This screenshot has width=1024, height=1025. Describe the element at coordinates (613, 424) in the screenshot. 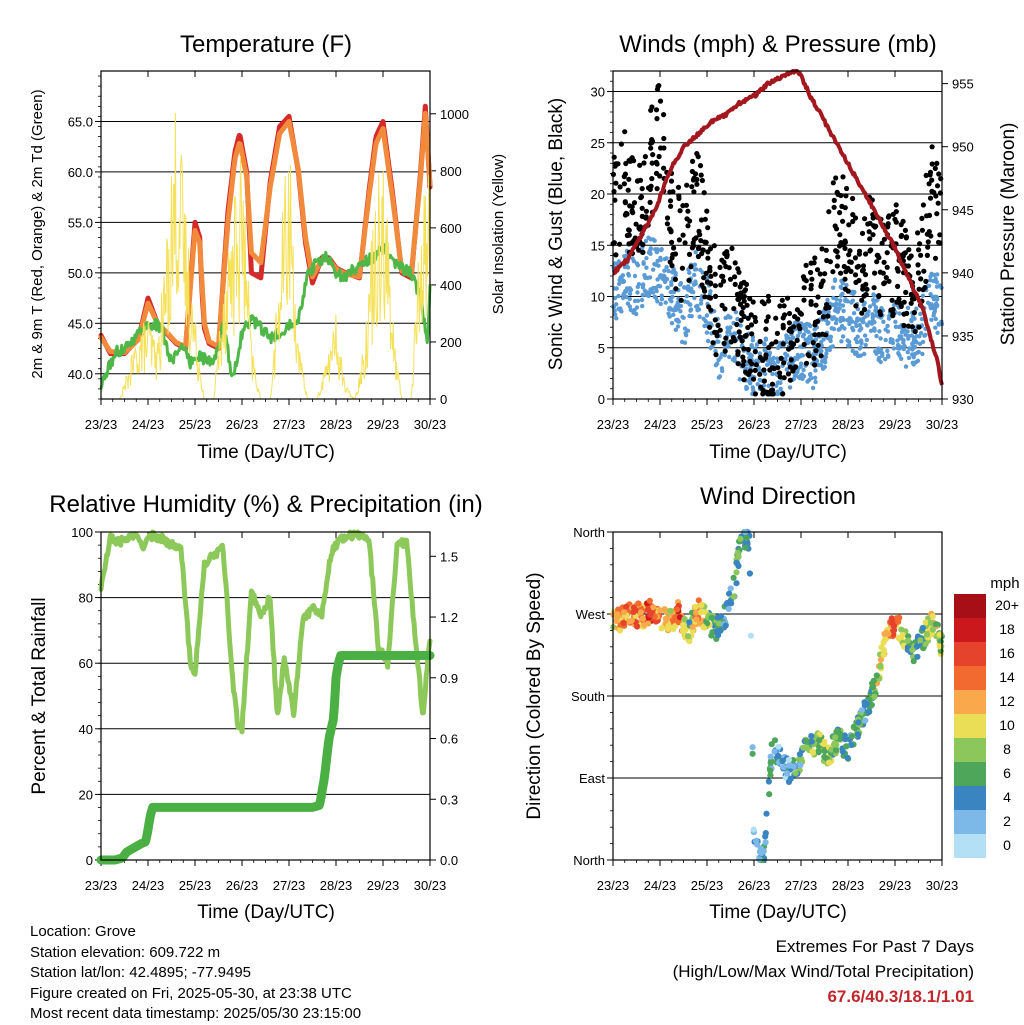

I see `winds-x-tick-label: 23/23` at that location.